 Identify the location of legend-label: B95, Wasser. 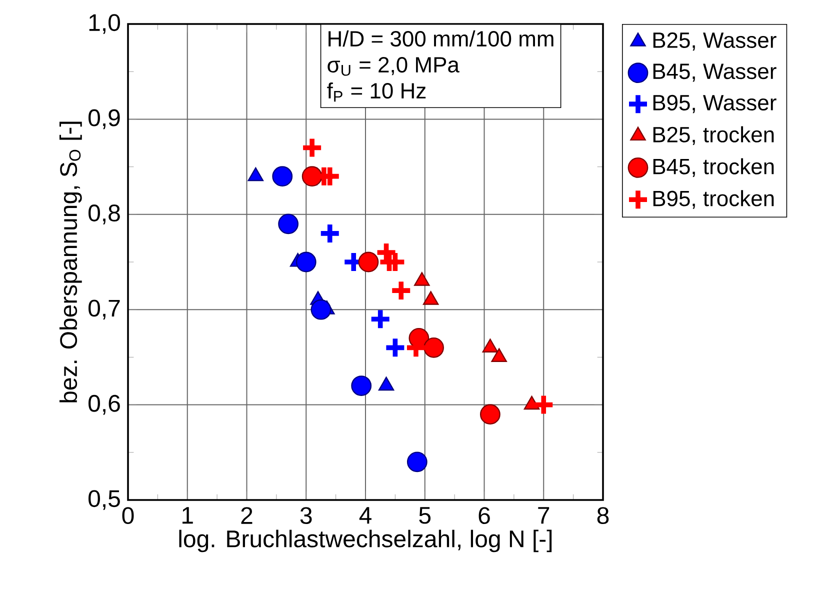
(714, 104).